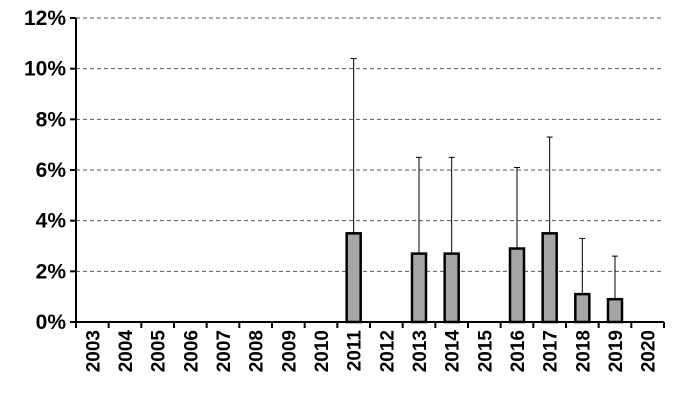 This screenshot has height=394, width=677. What do you see at coordinates (51, 271) in the screenshot?
I see `y-tick-label: 2%` at bounding box center [51, 271].